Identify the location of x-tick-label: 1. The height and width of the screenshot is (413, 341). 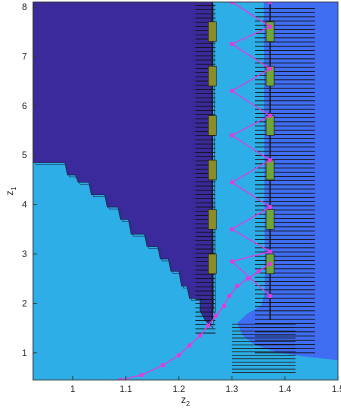
(72, 389).